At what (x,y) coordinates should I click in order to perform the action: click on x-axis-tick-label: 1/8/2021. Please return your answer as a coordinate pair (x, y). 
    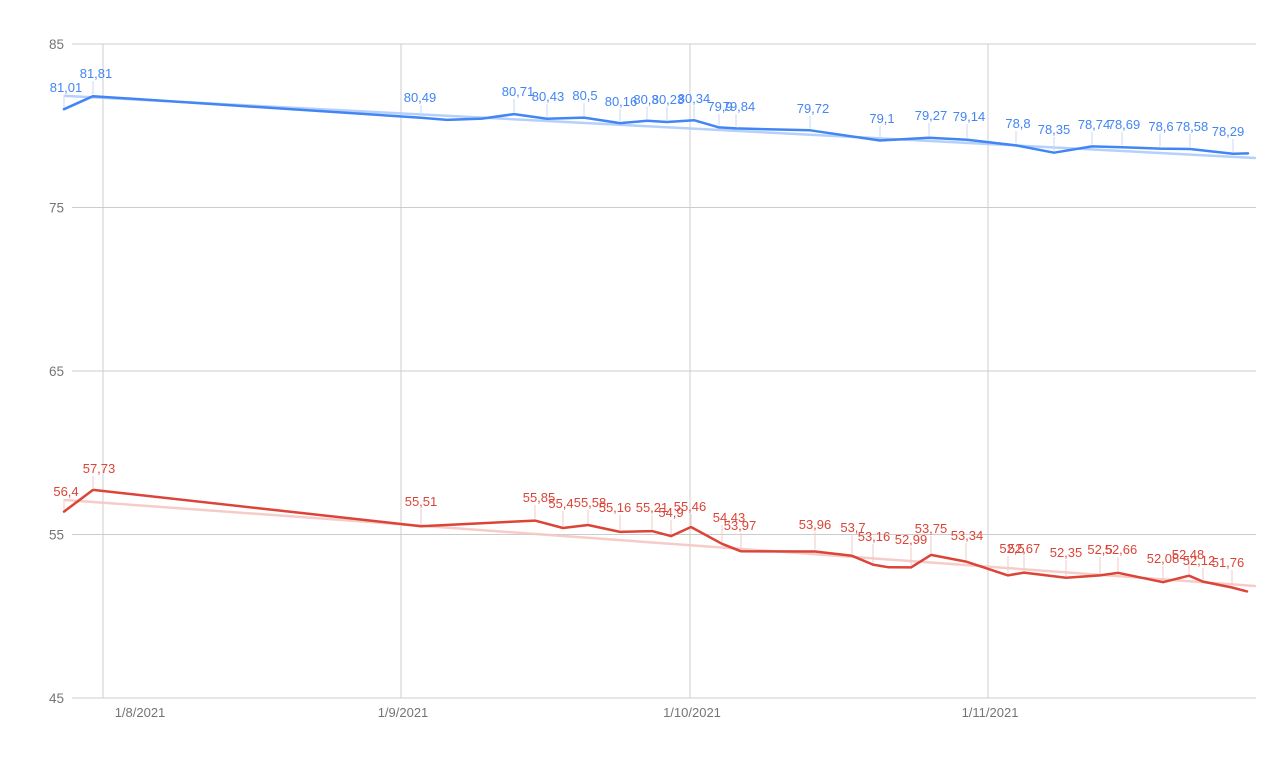
    Looking at the image, I should click on (140, 712).